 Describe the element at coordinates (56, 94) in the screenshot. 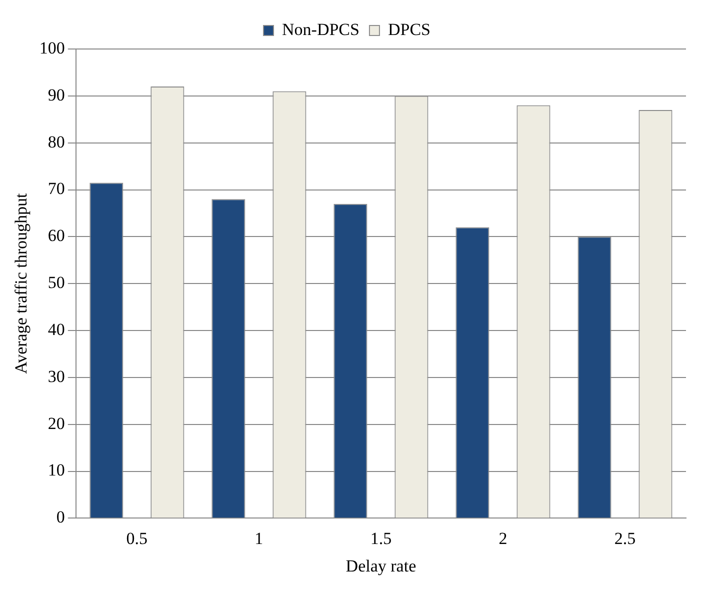

I see `y-tick-label: 90` at that location.